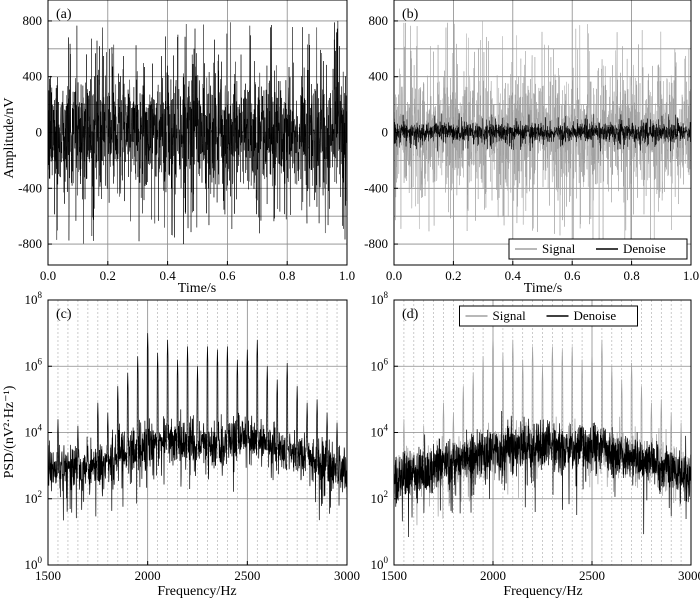 The image size is (700, 599). What do you see at coordinates (9, 138) in the screenshot?
I see `ylabel-a: Amplitude/nV` at bounding box center [9, 138].